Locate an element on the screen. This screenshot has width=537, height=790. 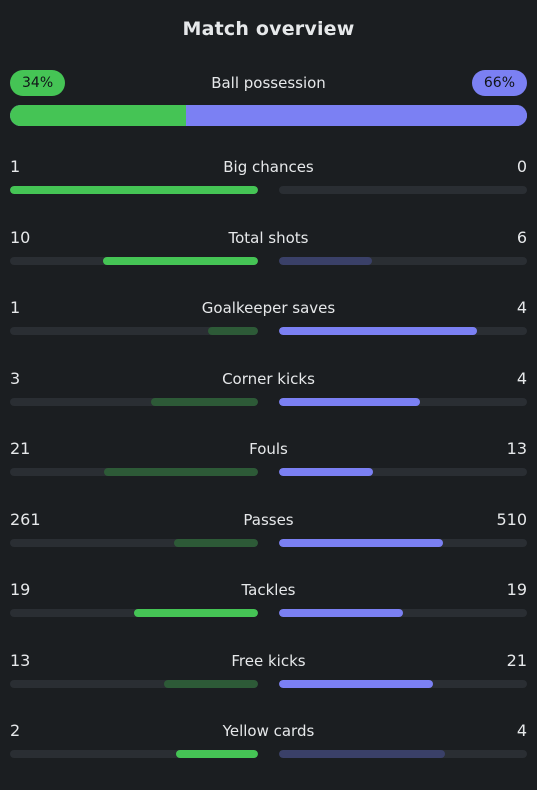
possession-label: Ball possession is located at coordinates (268, 83).